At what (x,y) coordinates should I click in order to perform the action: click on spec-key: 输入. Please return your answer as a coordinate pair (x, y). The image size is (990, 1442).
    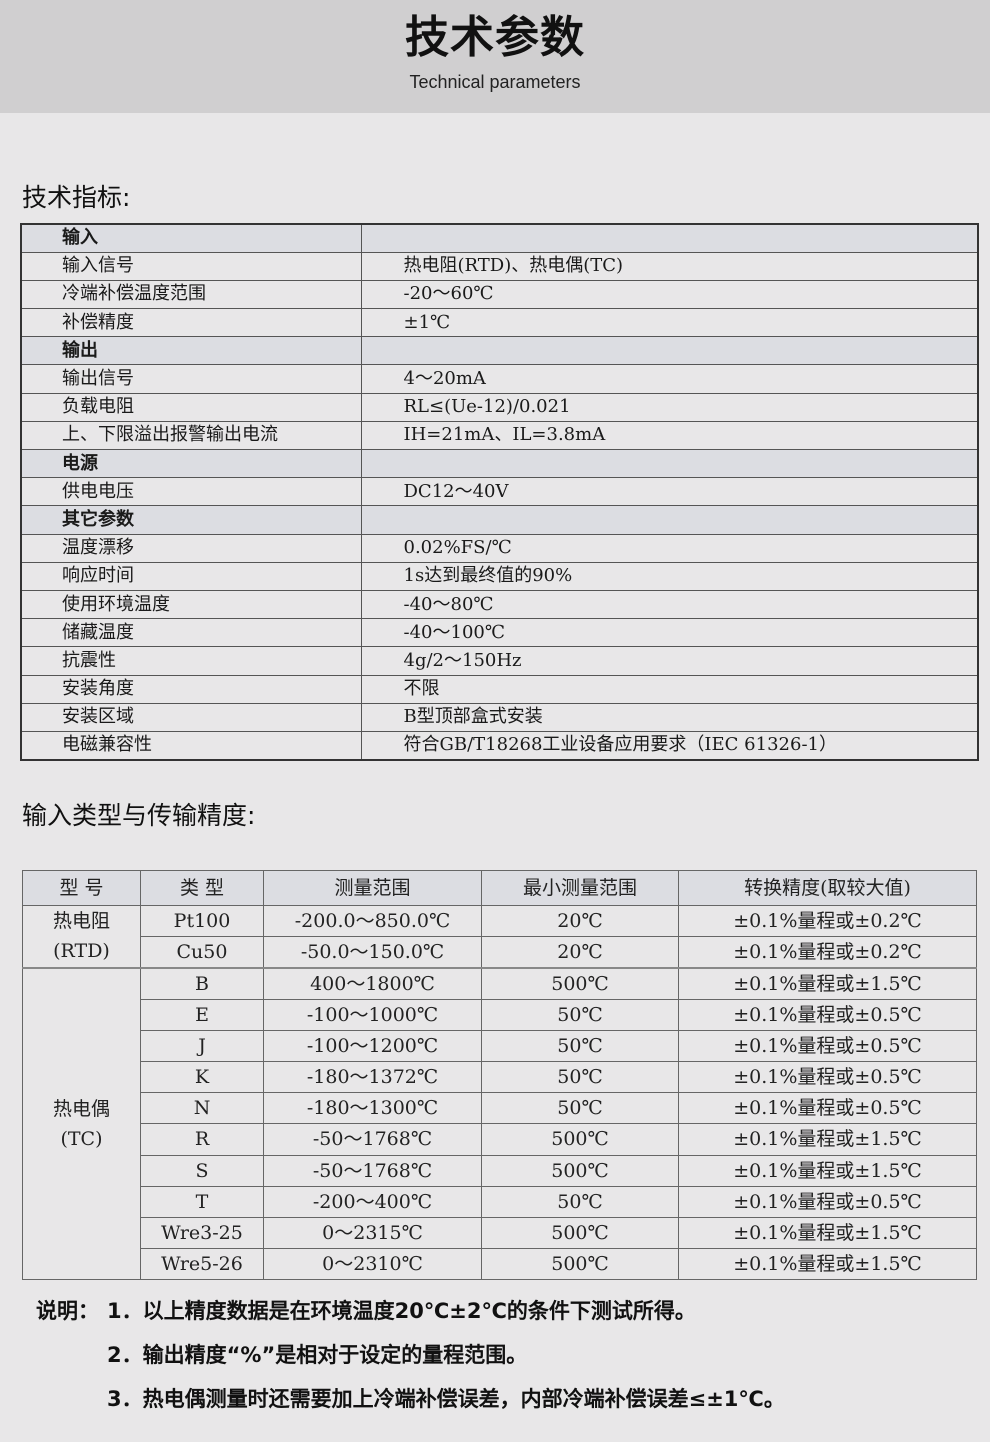
    Looking at the image, I should click on (191, 238).